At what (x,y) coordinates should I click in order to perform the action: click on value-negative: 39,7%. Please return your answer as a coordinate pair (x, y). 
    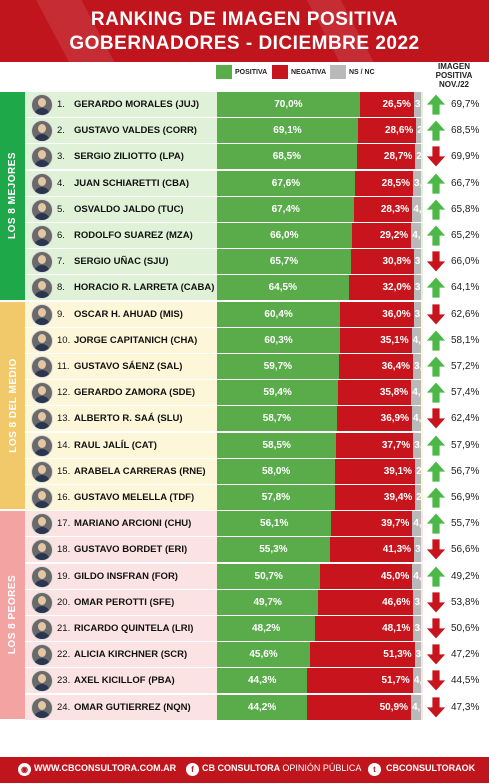
    Looking at the image, I should click on (395, 523).